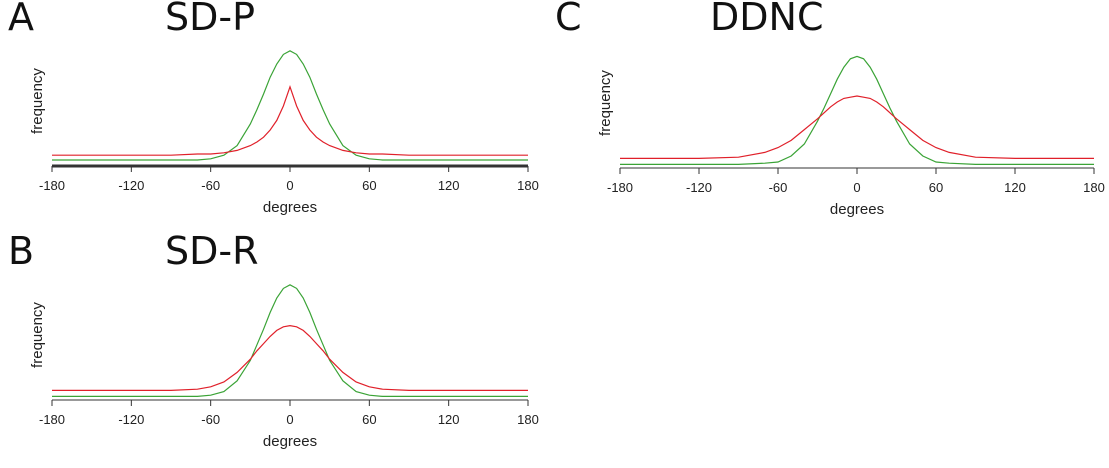 This screenshot has width=1109, height=468. I want to click on panel-label: A, so click(21, 19).